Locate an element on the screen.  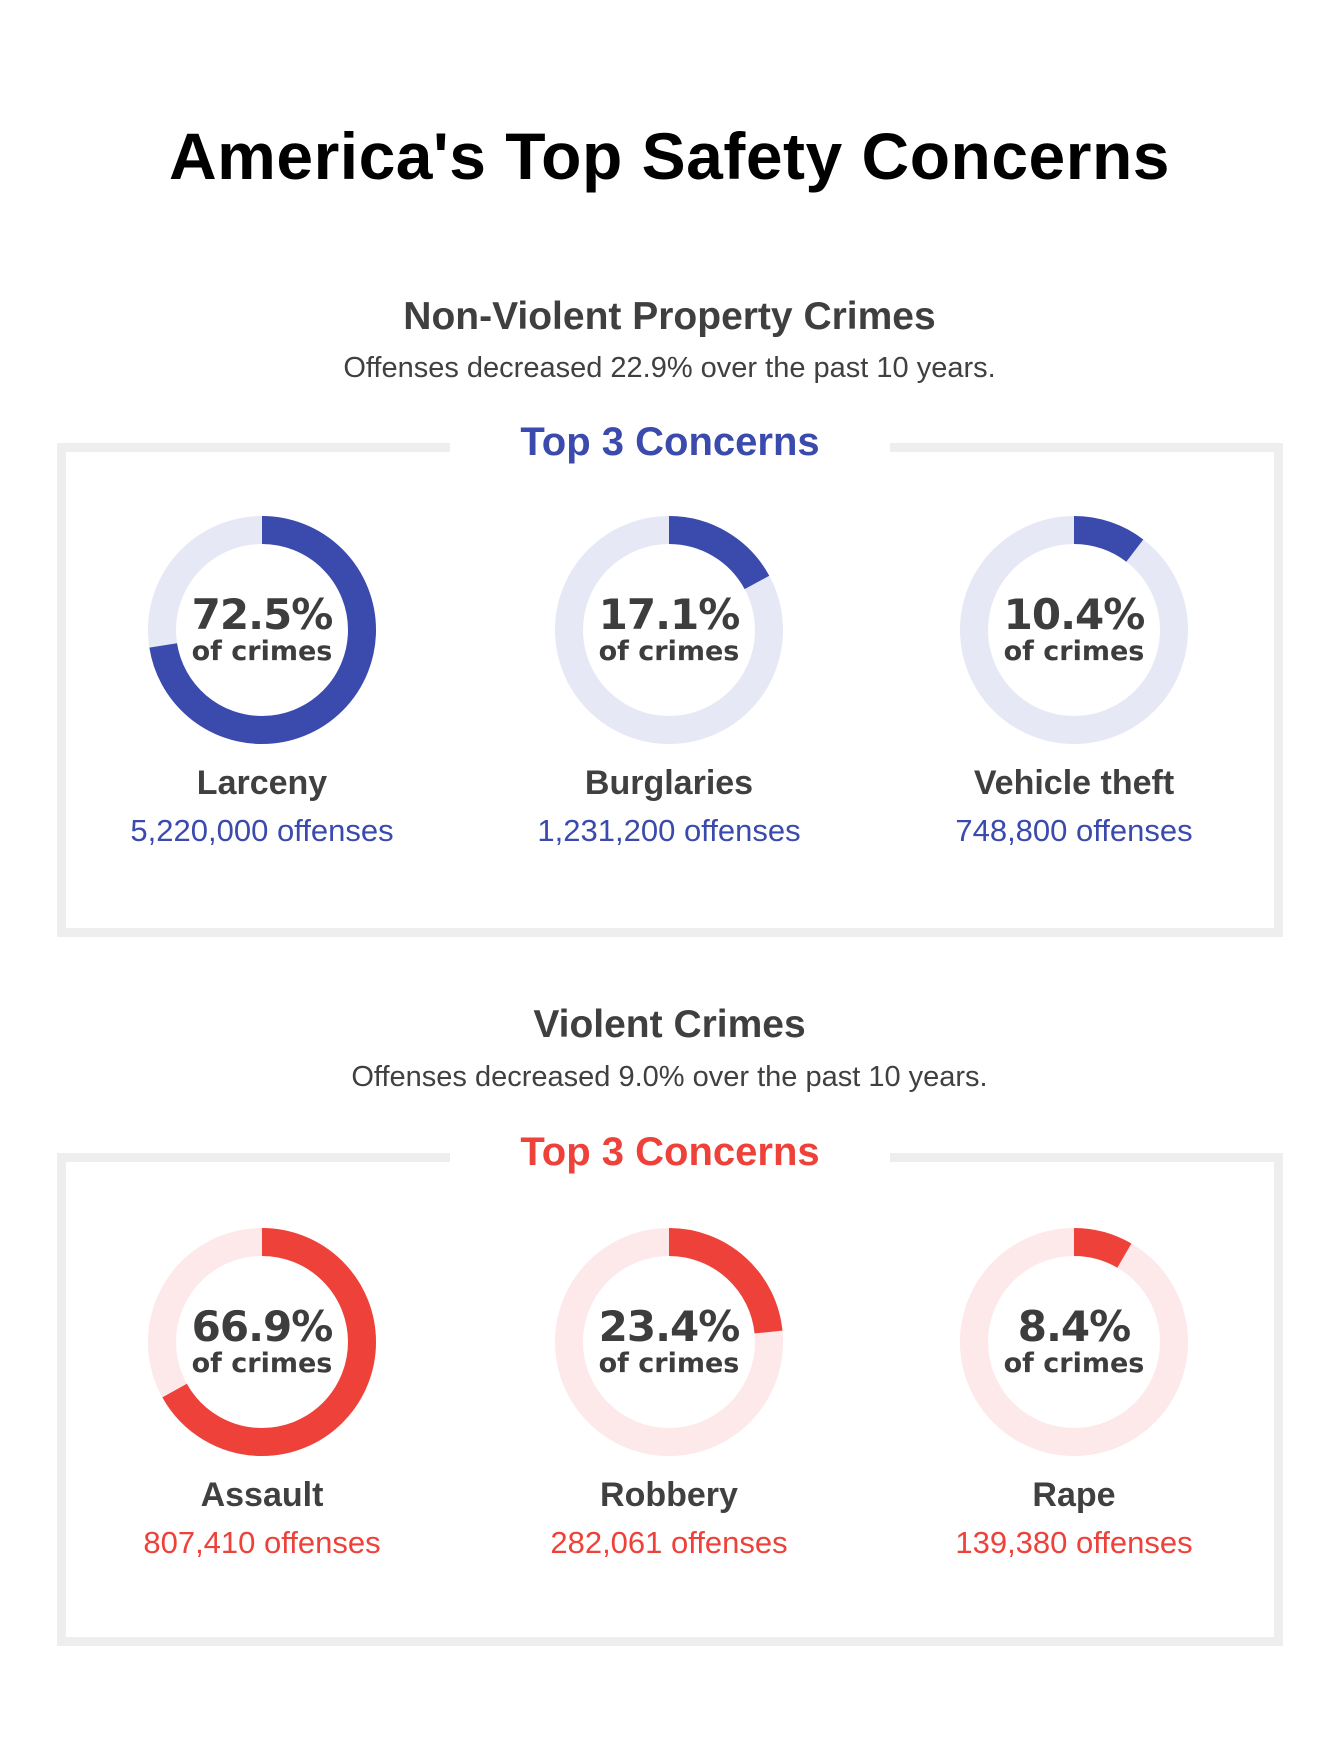
box-label-violent: Top 3 Concerns is located at coordinates (670, 1152).